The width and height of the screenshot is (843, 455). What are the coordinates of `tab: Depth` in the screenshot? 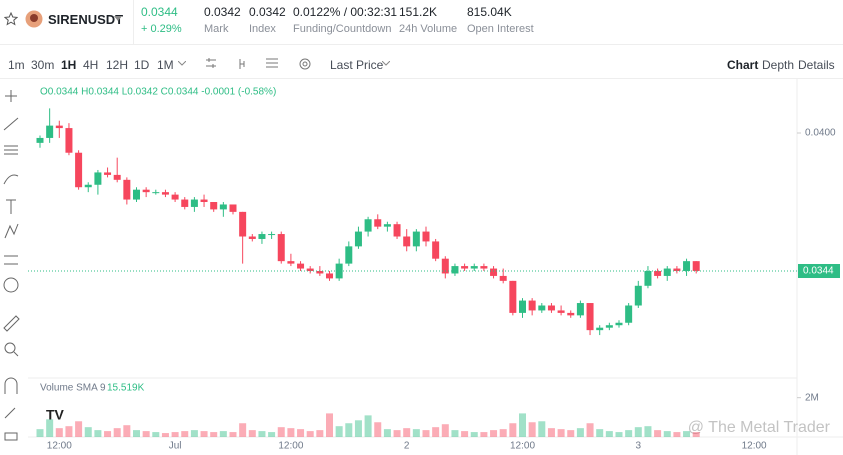 It's located at (778, 65).